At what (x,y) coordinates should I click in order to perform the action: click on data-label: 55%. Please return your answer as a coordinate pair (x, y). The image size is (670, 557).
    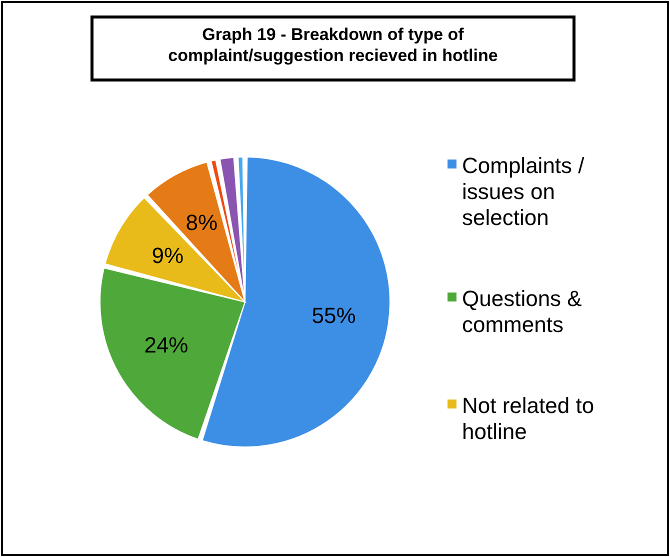
    Looking at the image, I should click on (334, 315).